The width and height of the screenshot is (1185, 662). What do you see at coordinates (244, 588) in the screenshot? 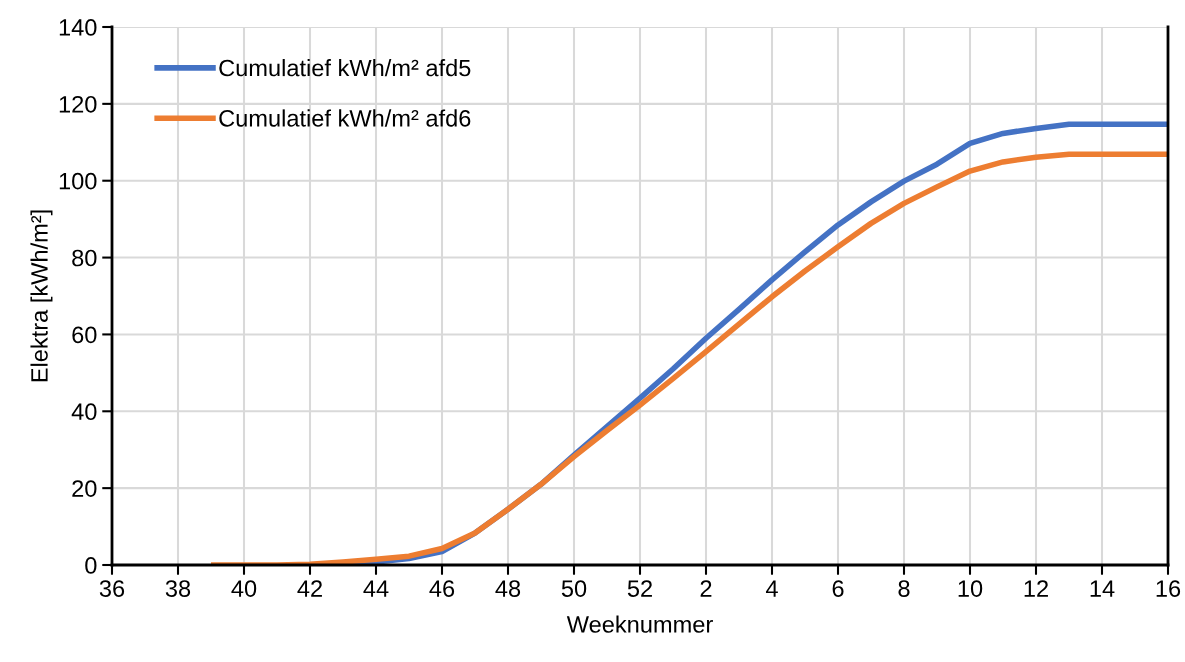
I see `x-tick-label: 40` at bounding box center [244, 588].